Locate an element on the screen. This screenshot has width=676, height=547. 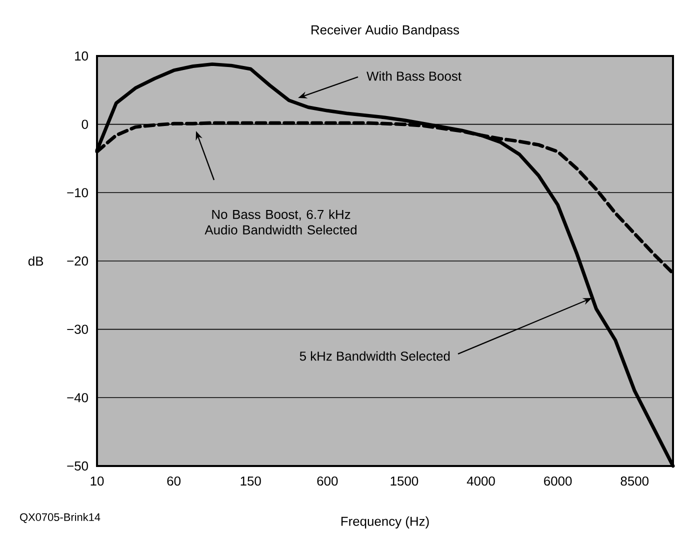
y-axis-title: dB is located at coordinates (36, 261).